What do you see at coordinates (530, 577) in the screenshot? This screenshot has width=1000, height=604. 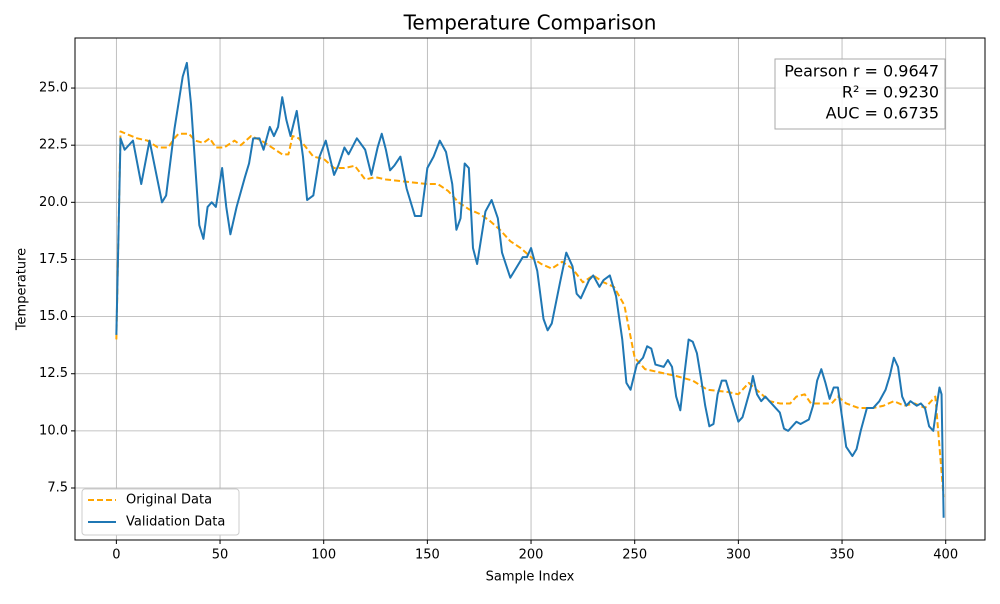 I see `x-axis-label: Sample Index` at bounding box center [530, 577].